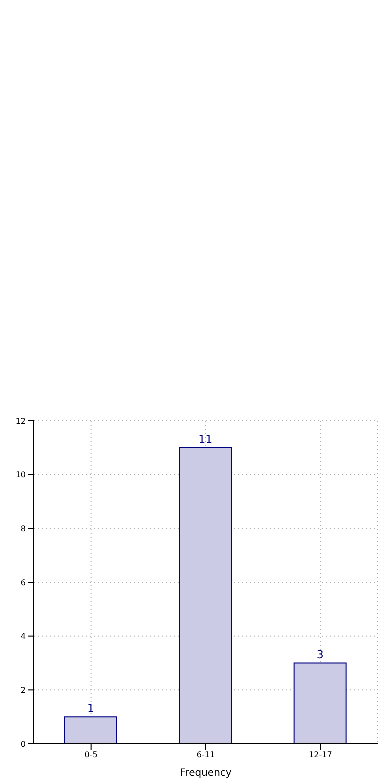 The image size is (390, 780). I want to click on x-tick-label: 0-5, so click(91, 755).